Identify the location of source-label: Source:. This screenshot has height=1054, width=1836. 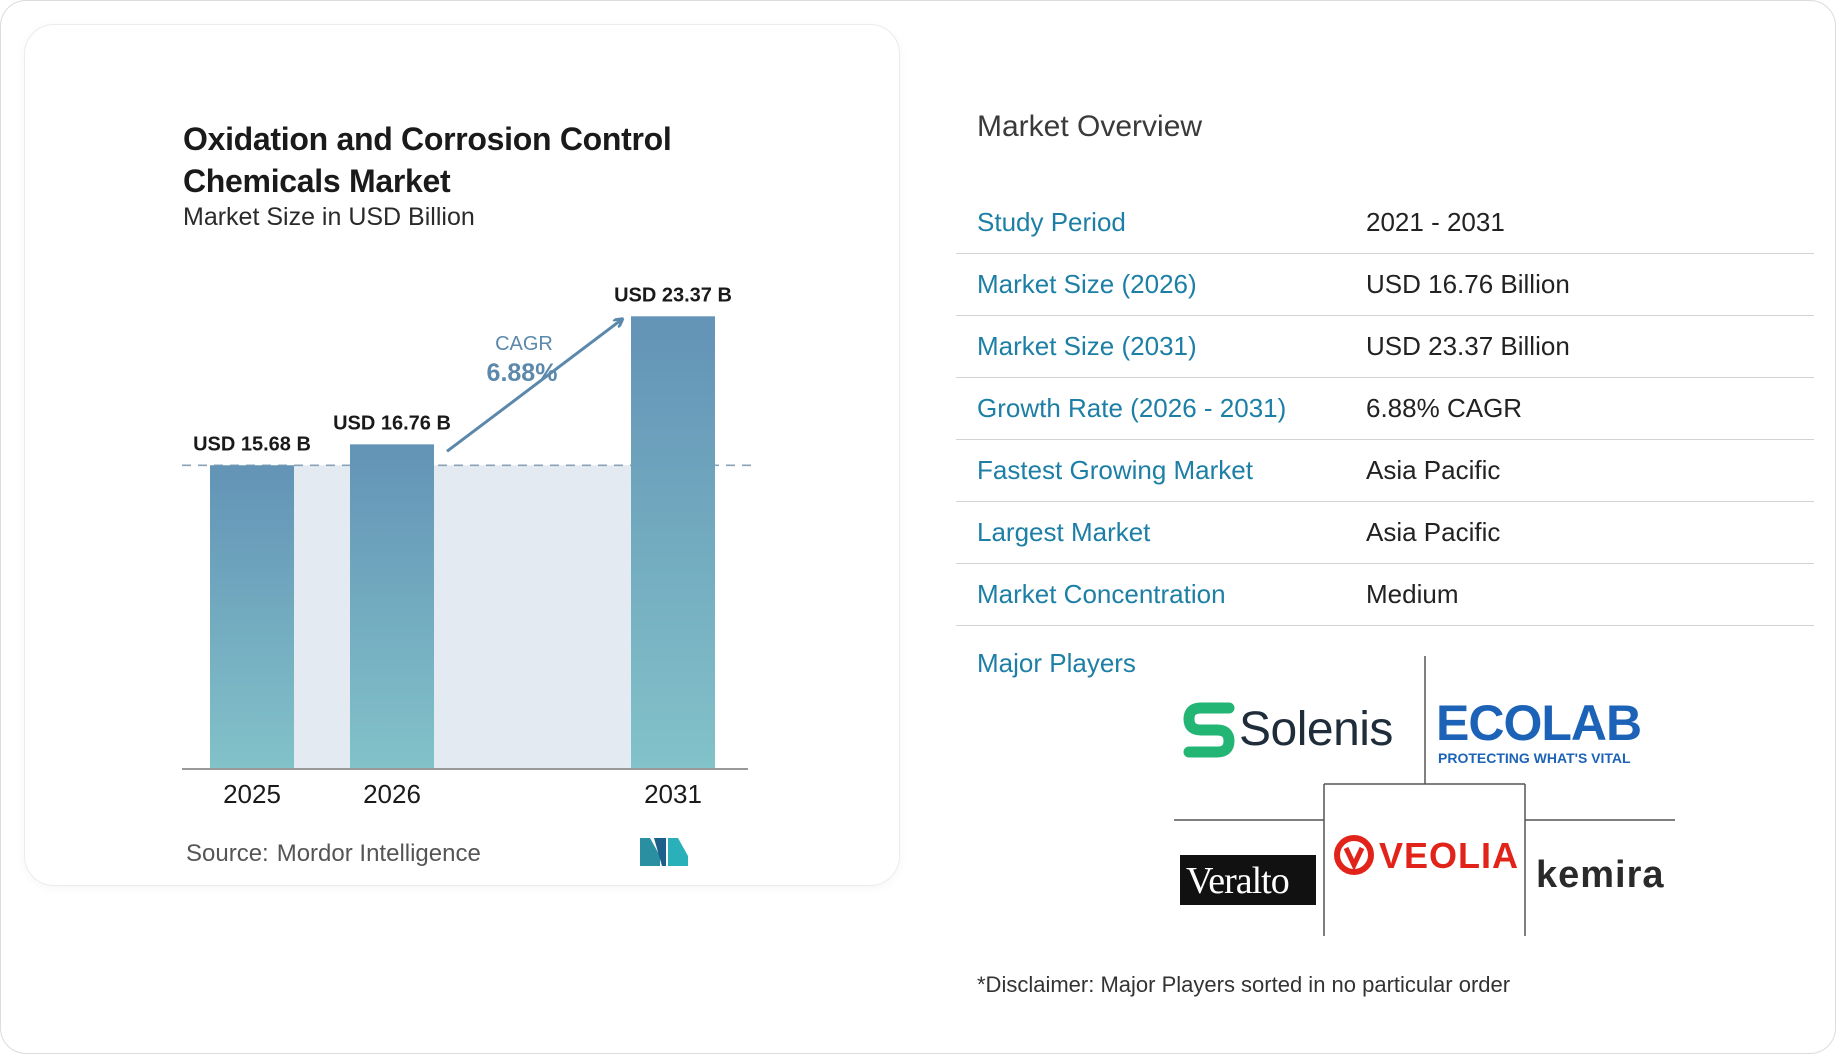
(227, 853).